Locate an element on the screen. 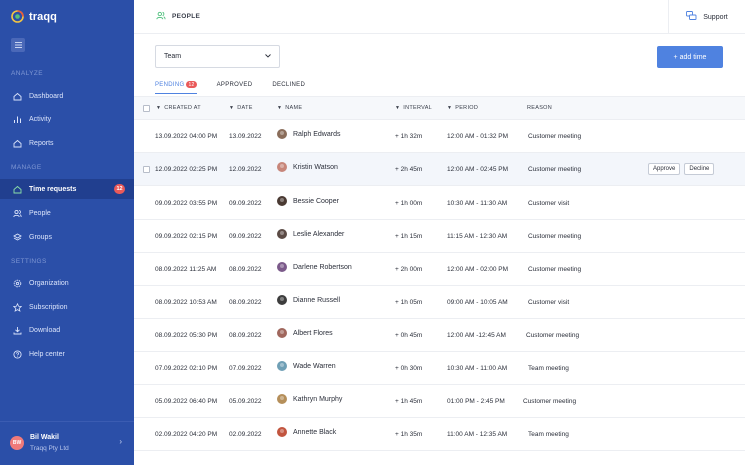 This screenshot has width=745, height=465. tab-declined: DECLINED is located at coordinates (289, 85).